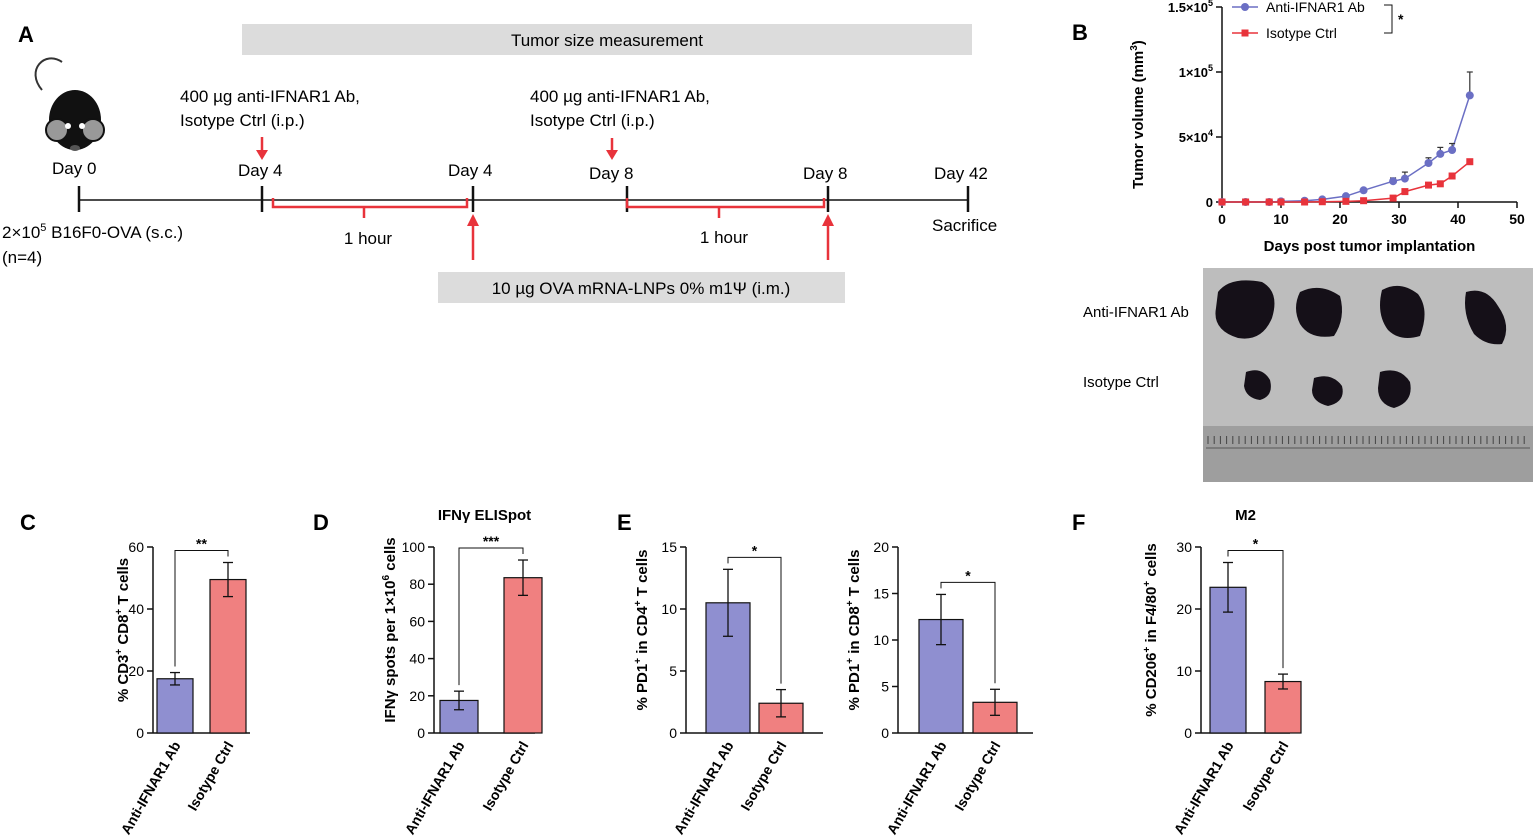 This screenshot has width=1535, height=838. Describe the element at coordinates (484, 515) in the screenshot. I see `chart-title: IFNγ ELISpot` at that location.